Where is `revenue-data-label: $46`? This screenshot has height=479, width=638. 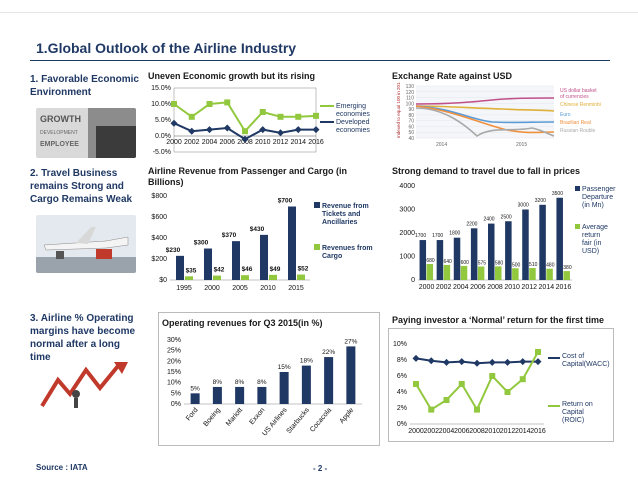 revenue-data-label: $46 is located at coordinates (247, 269).